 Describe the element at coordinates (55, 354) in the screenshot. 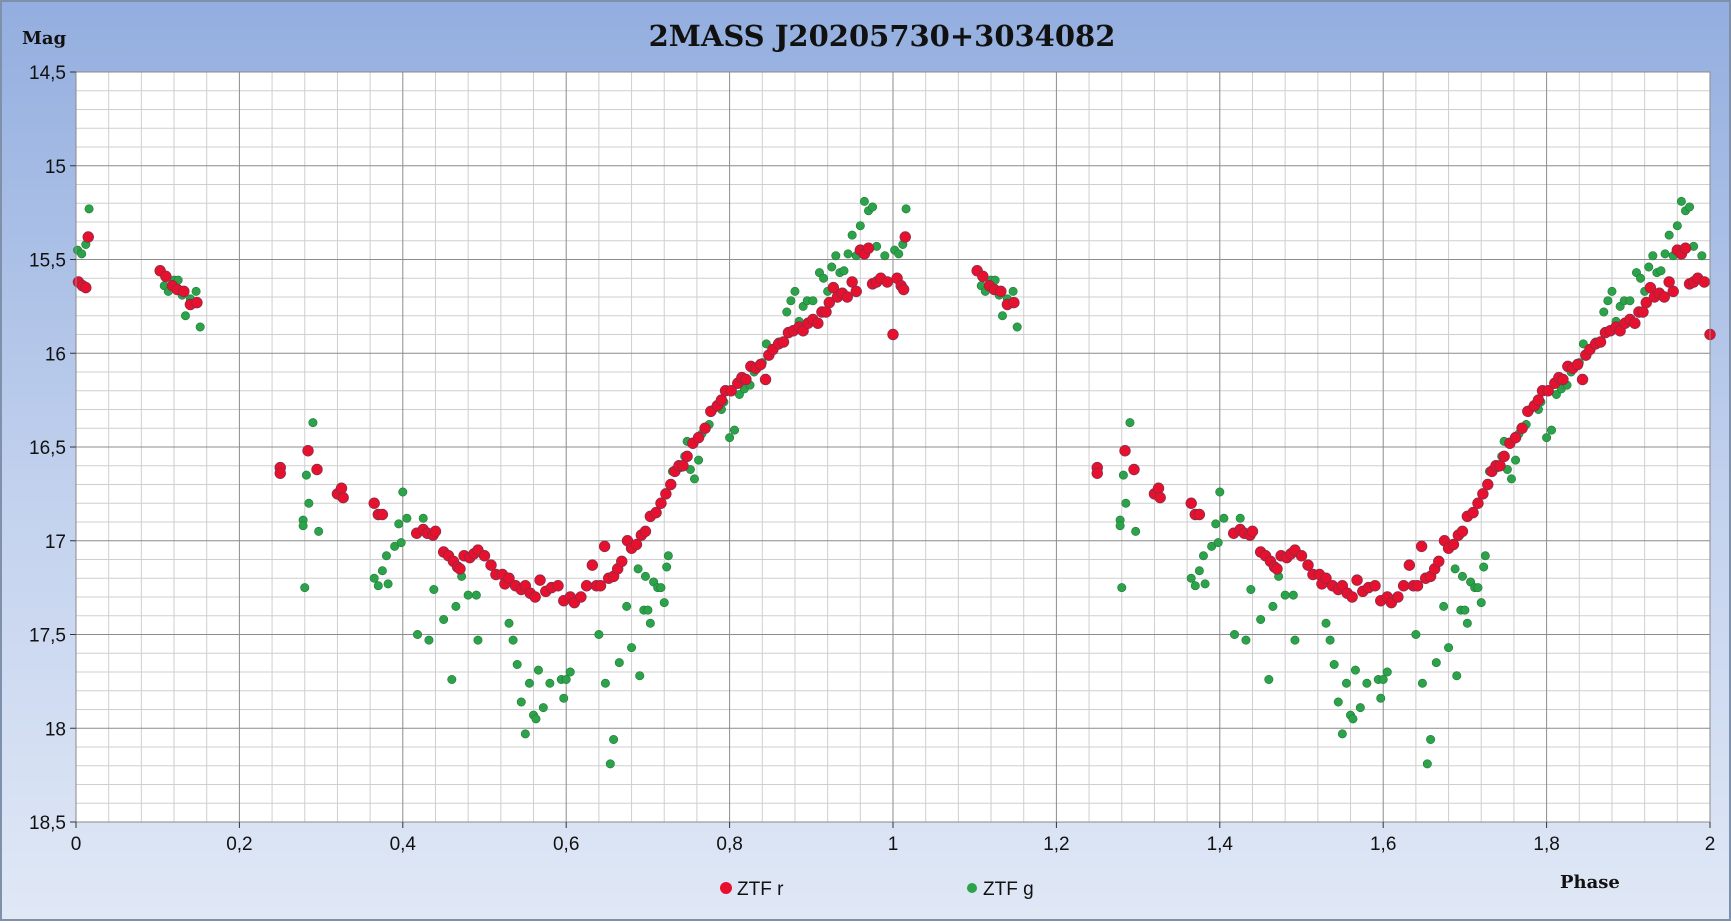

I see `y-tick-label: 16` at that location.